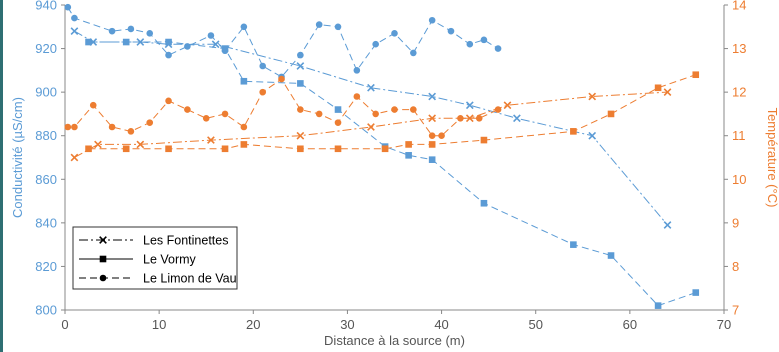 The image size is (779, 352). What do you see at coordinates (46, 310) in the screenshot?
I see `y-left-tick-label: 800` at bounding box center [46, 310].